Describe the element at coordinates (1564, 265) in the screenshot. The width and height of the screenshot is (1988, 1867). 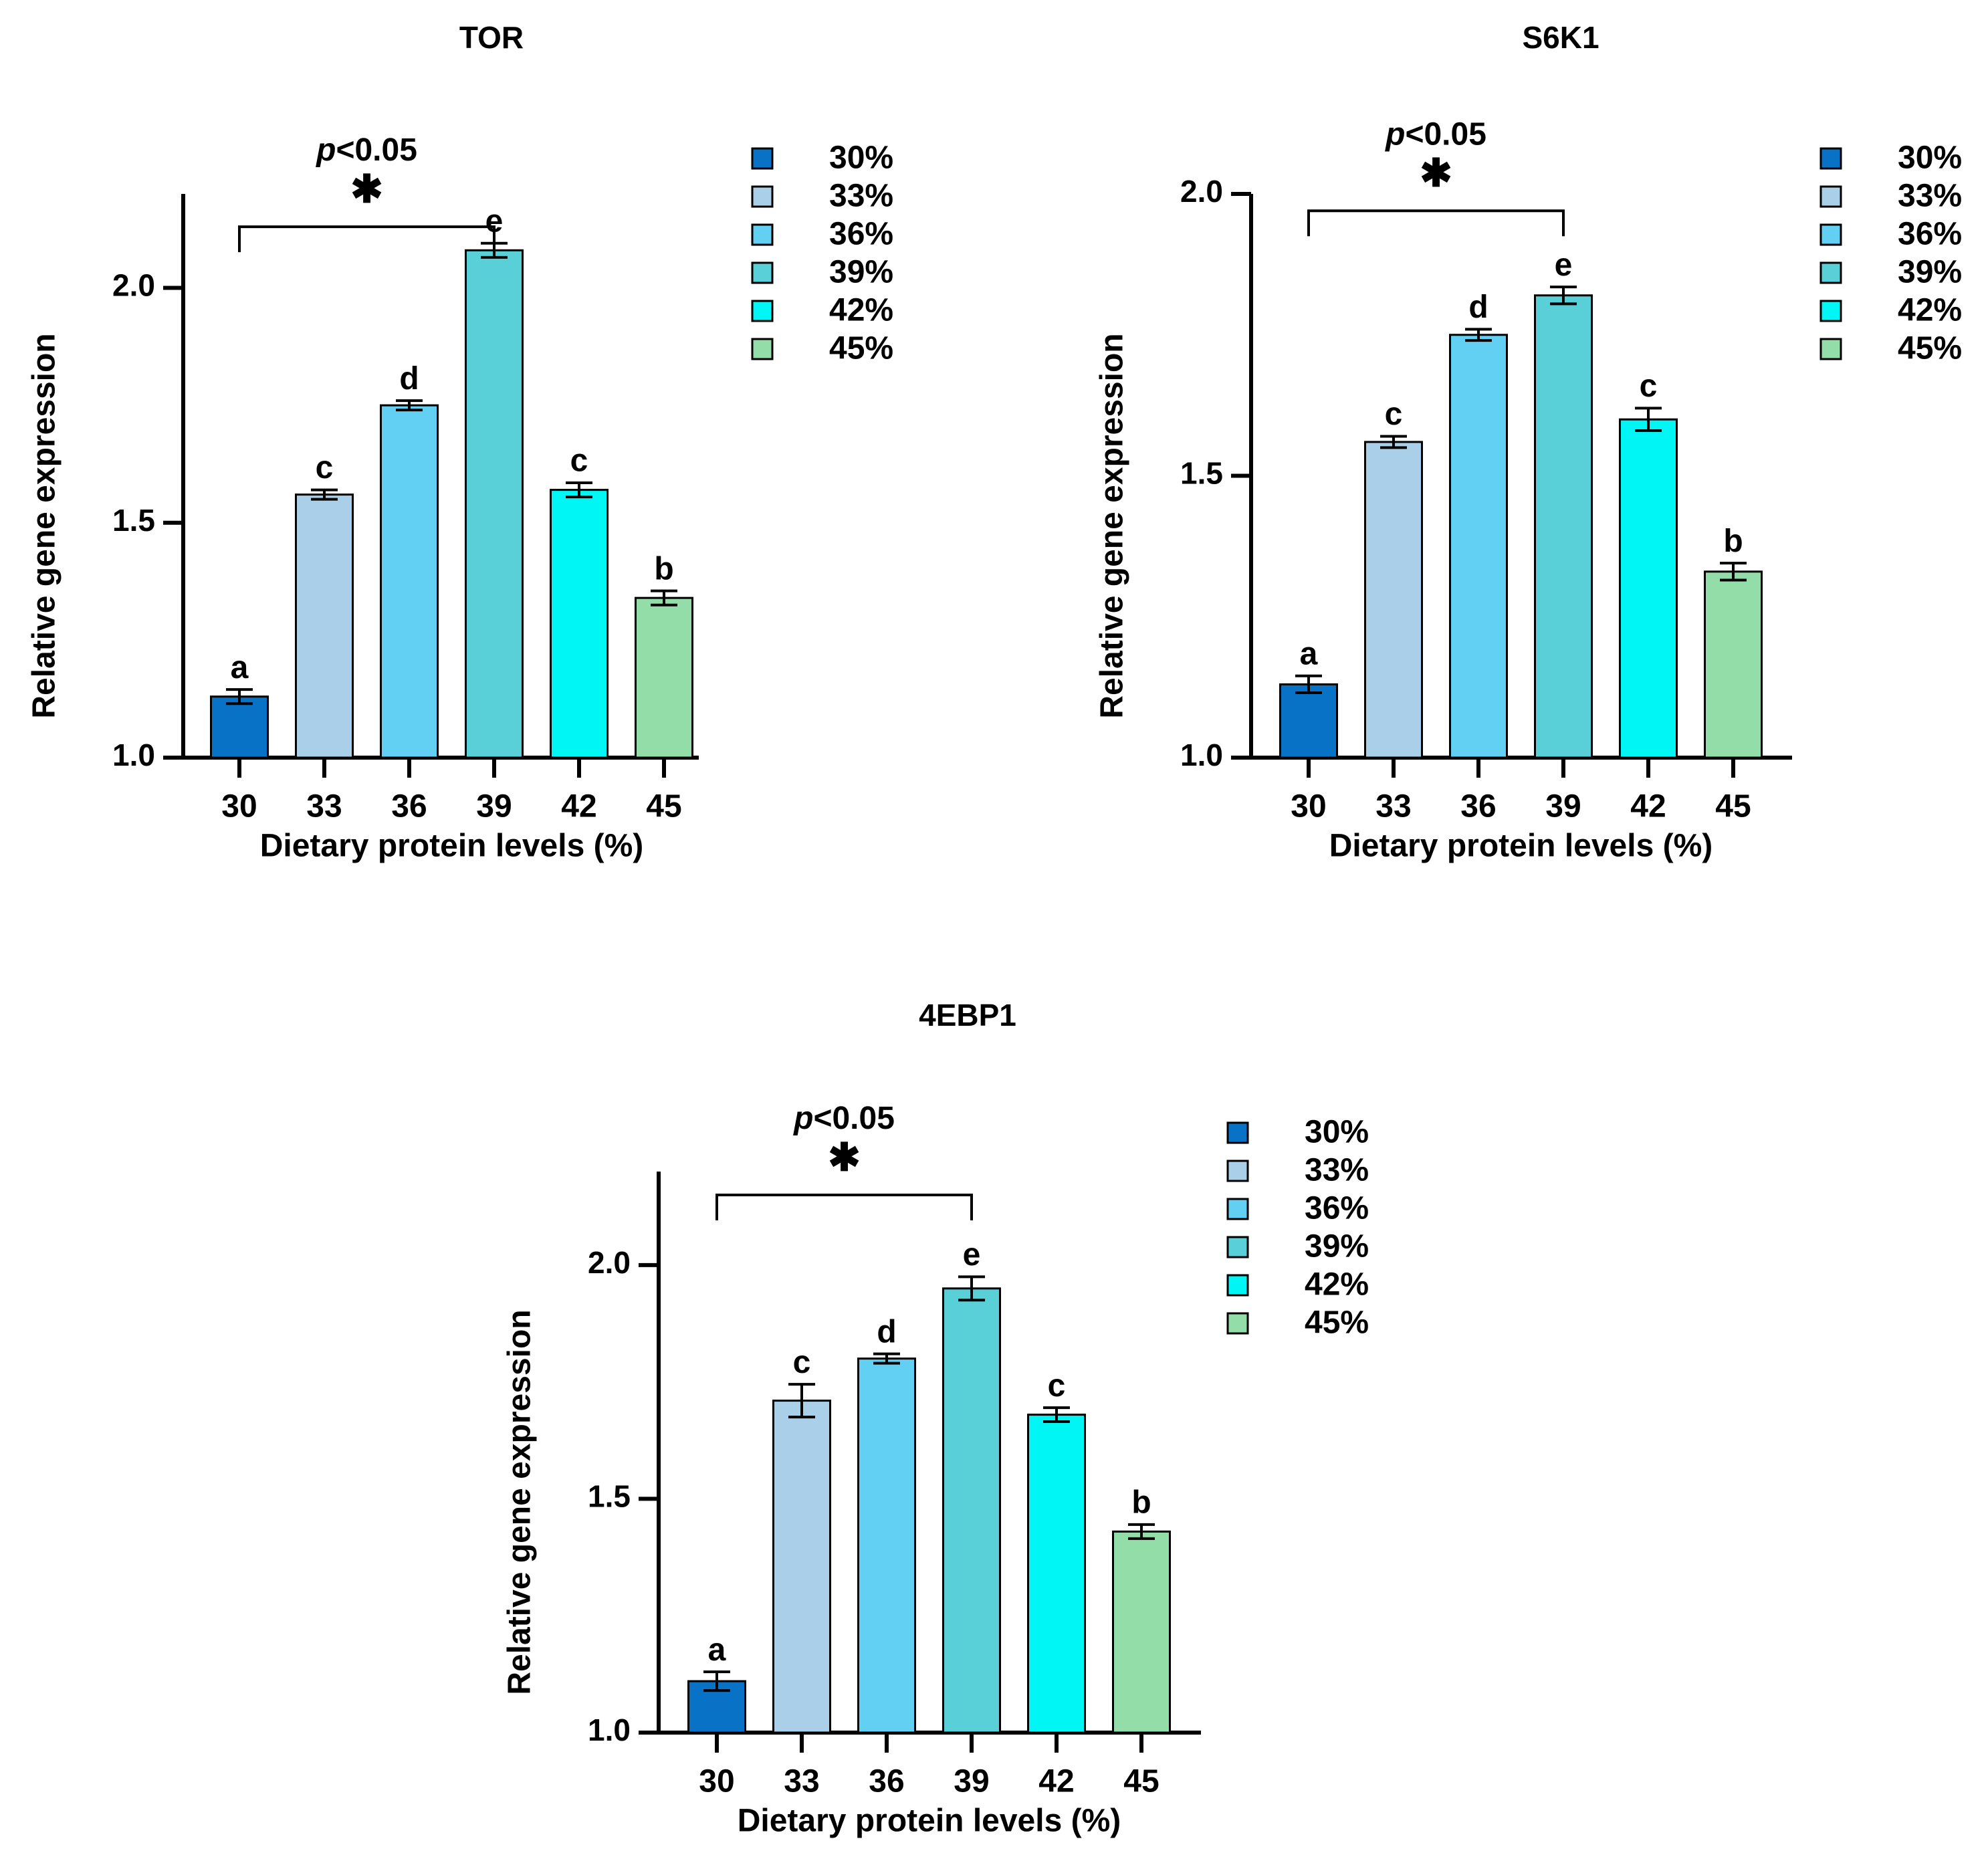
I see `significance-letter: e` at that location.